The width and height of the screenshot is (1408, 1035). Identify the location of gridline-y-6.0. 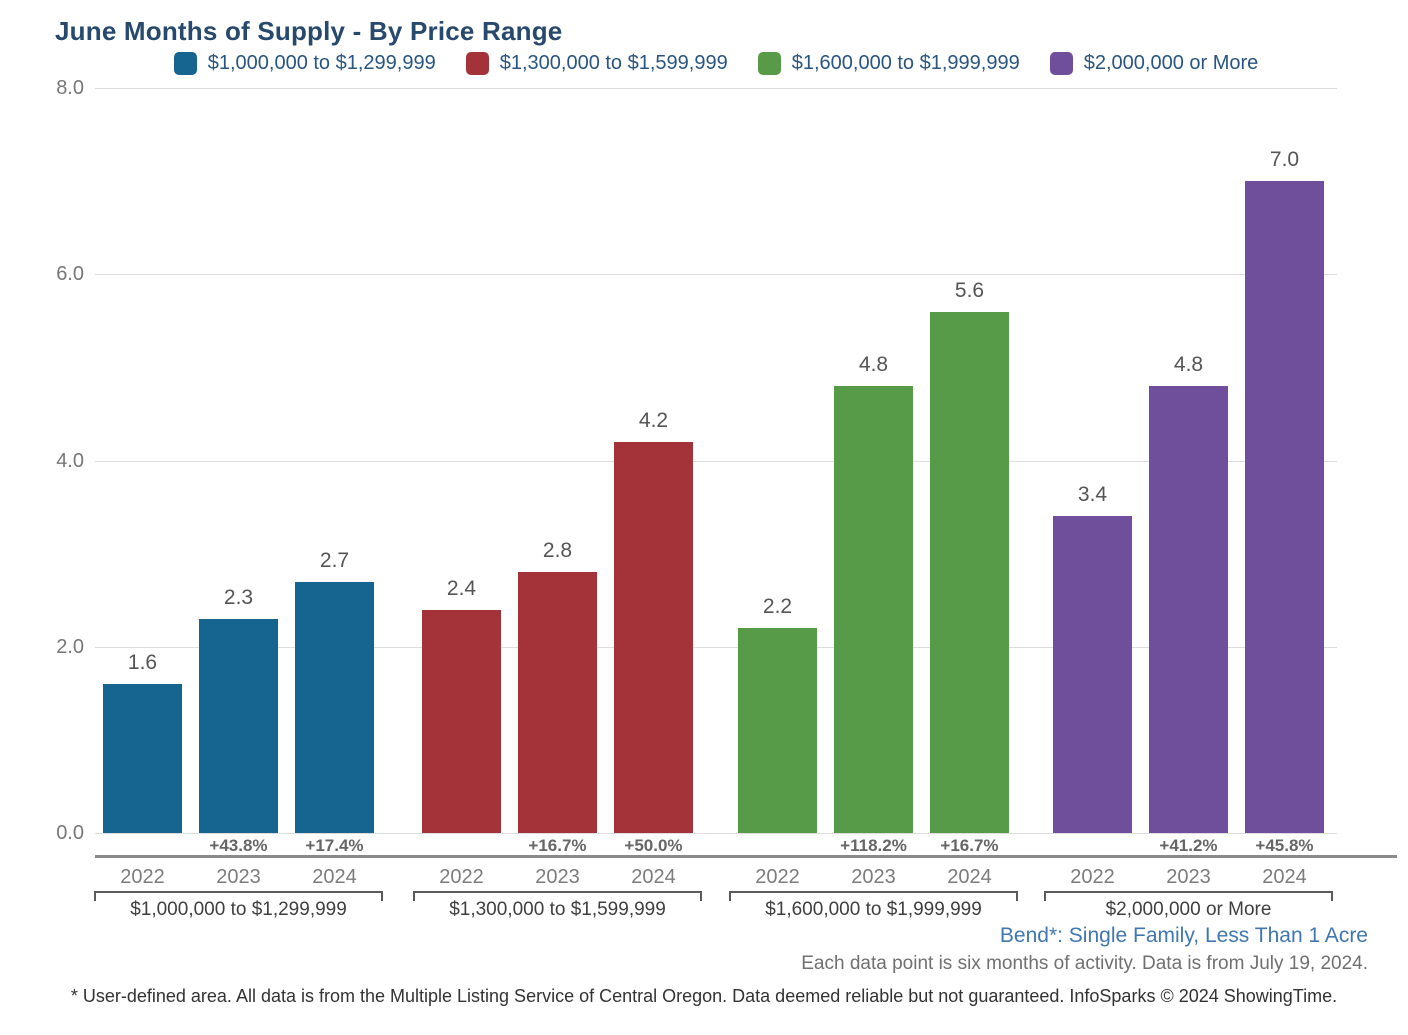
(716, 275).